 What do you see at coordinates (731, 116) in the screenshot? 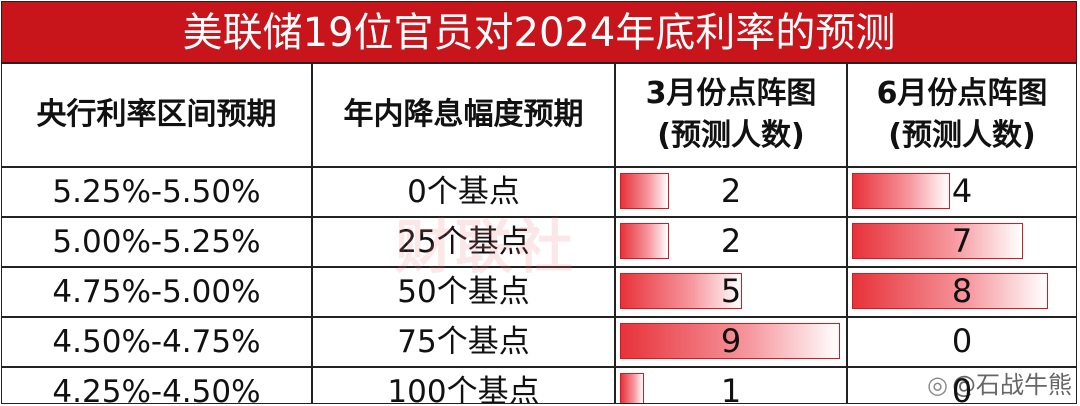
I see `header-march: 3月份点阵图 (预测人数)` at bounding box center [731, 116].